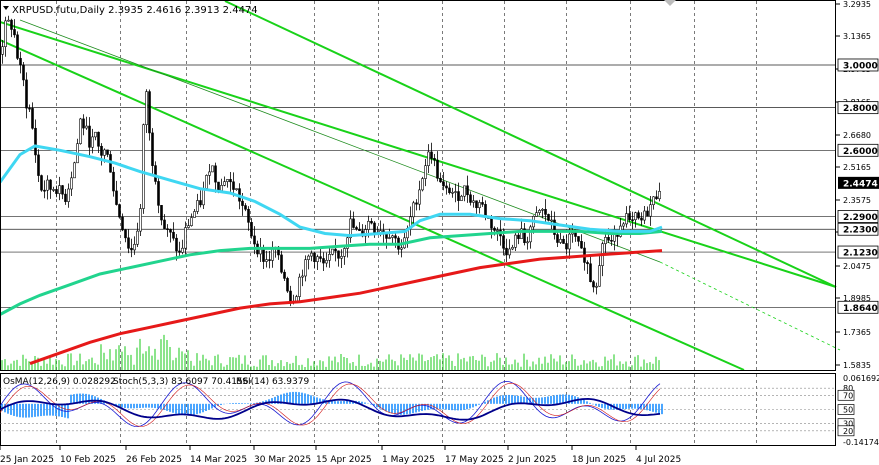 This screenshot has height=465, width=879. I want to click on rsi-line, so click(330, 409).